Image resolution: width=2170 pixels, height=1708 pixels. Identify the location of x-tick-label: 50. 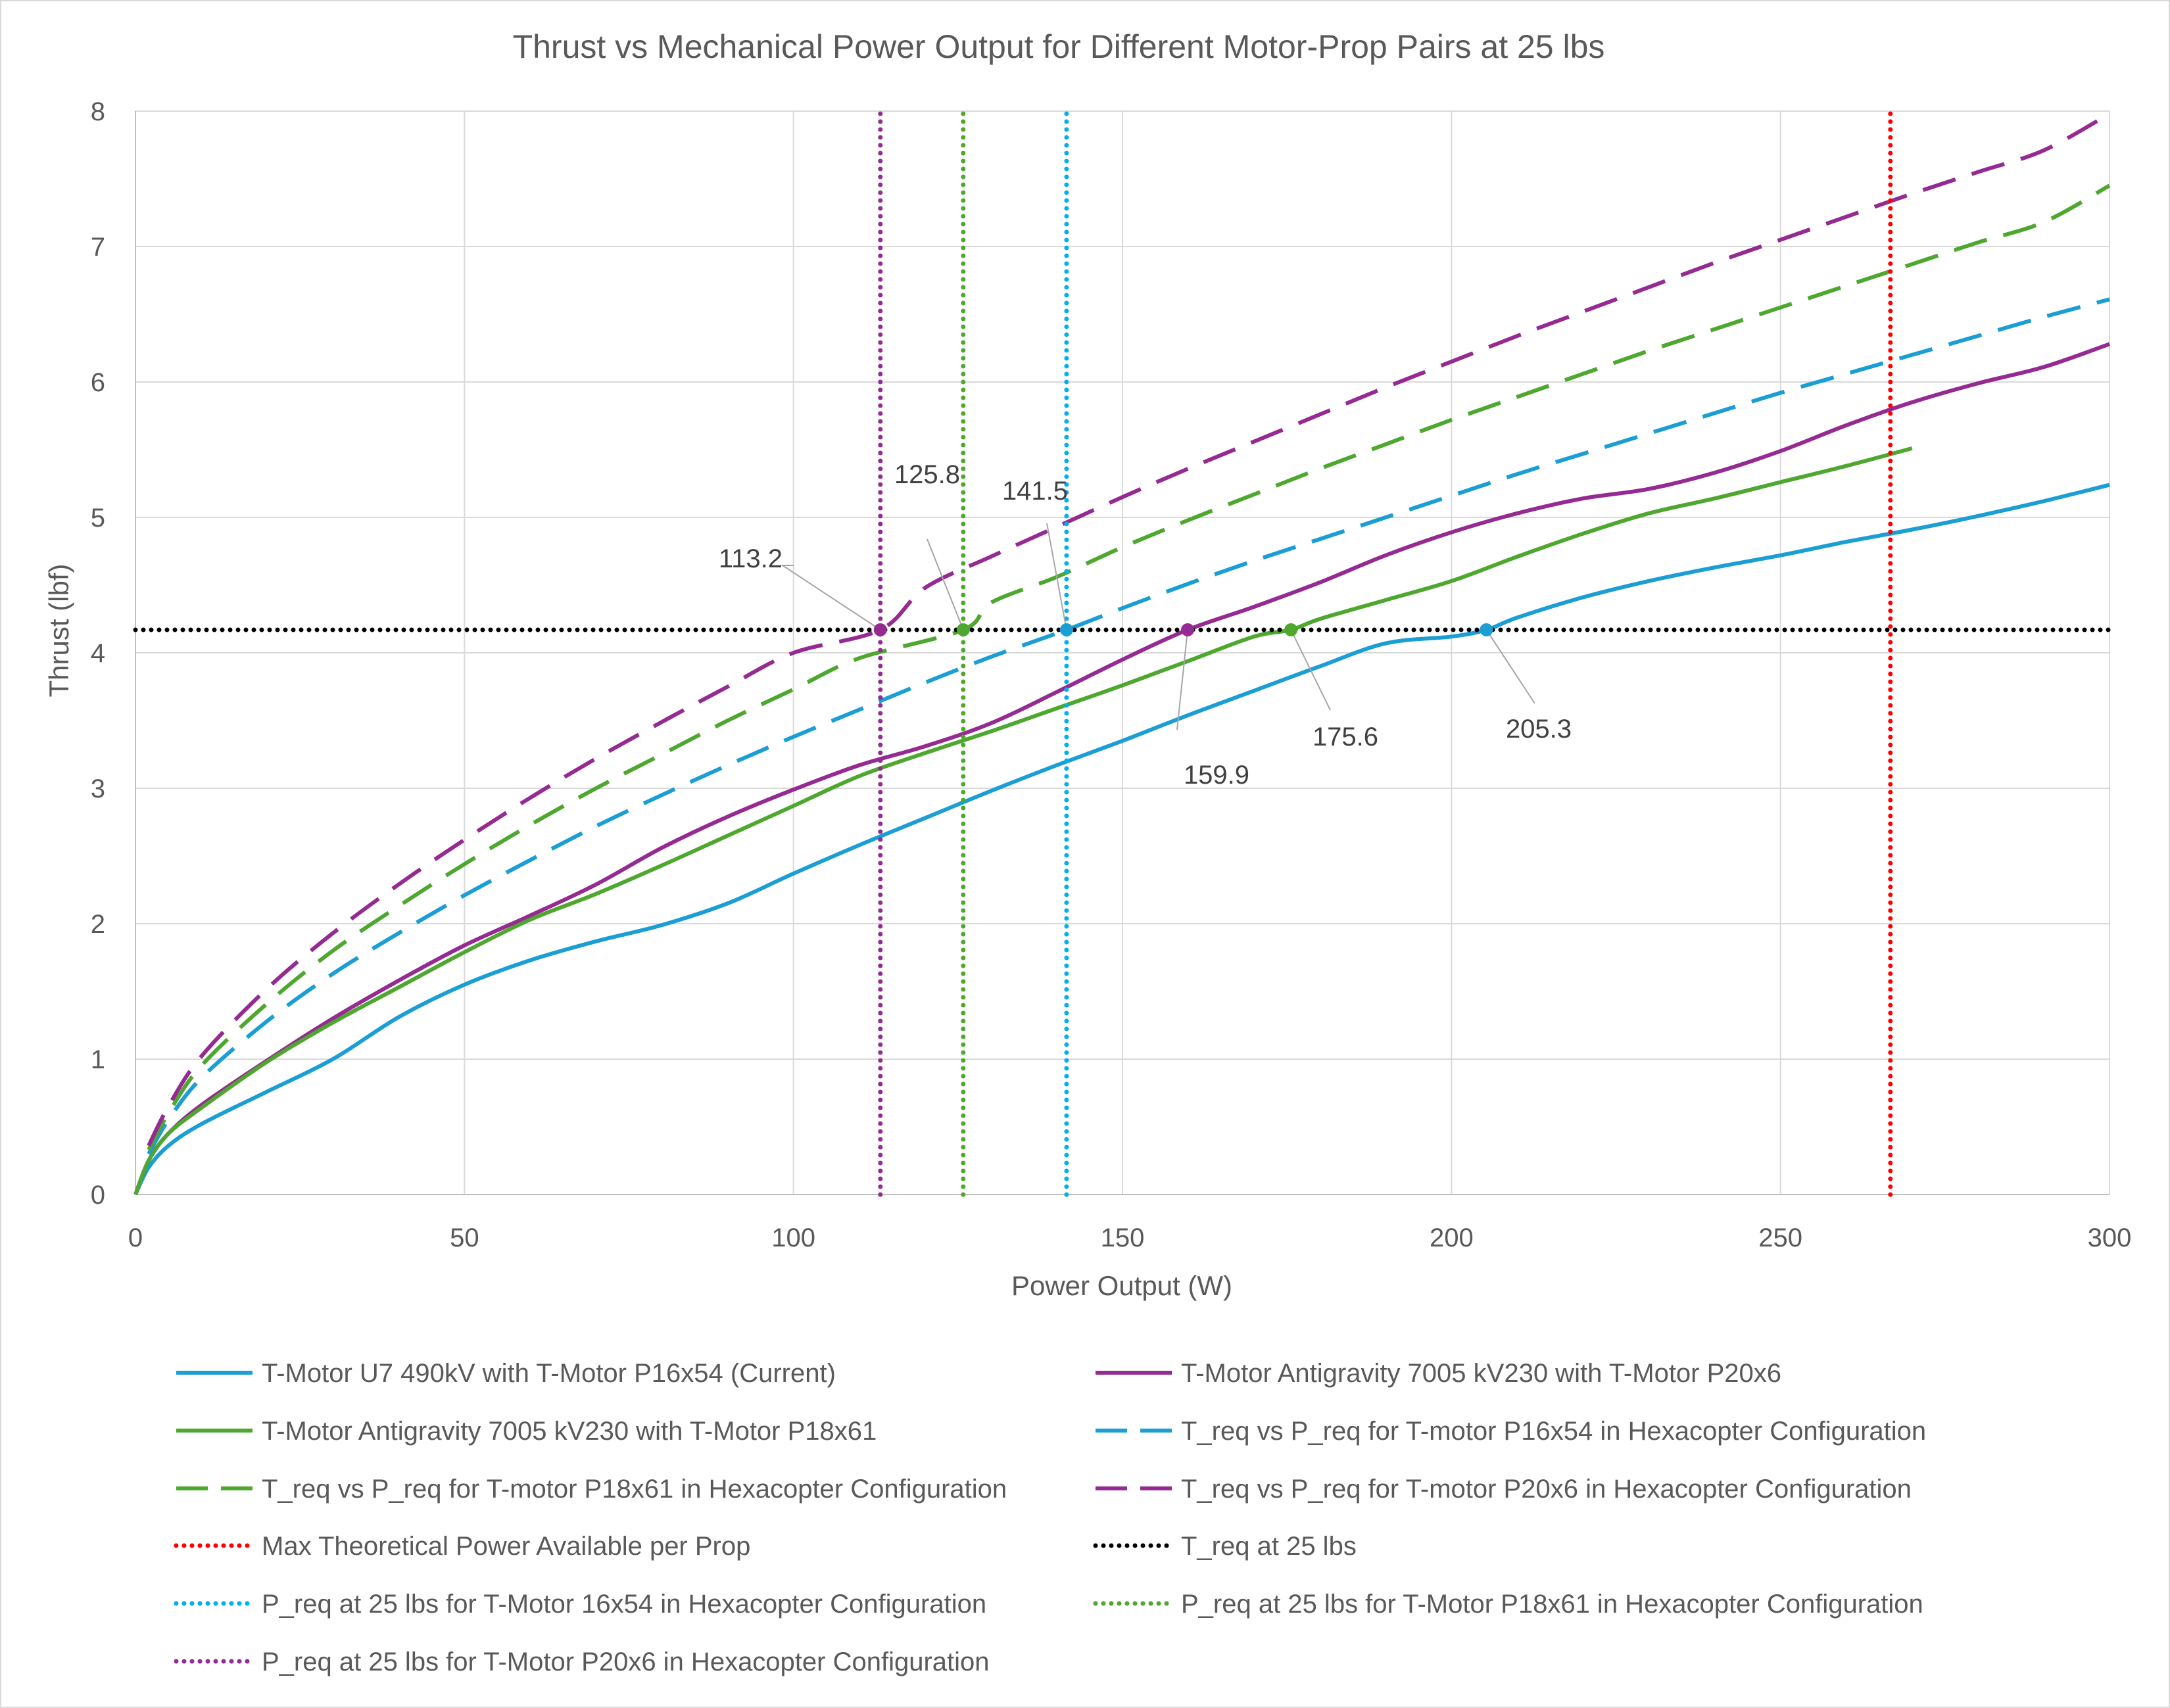
(465, 1237).